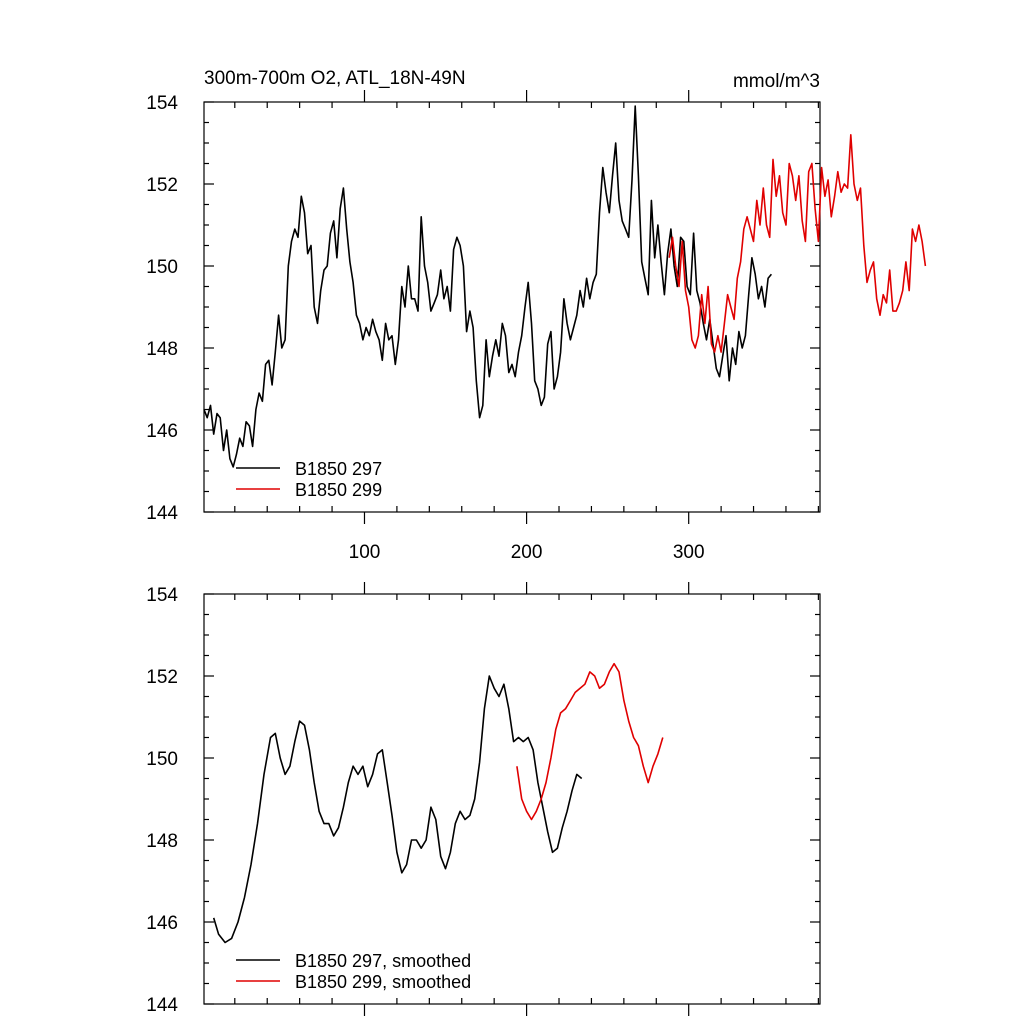 The image size is (1024, 1024). What do you see at coordinates (338, 469) in the screenshot?
I see `legend-label-1: B1850 297` at bounding box center [338, 469].